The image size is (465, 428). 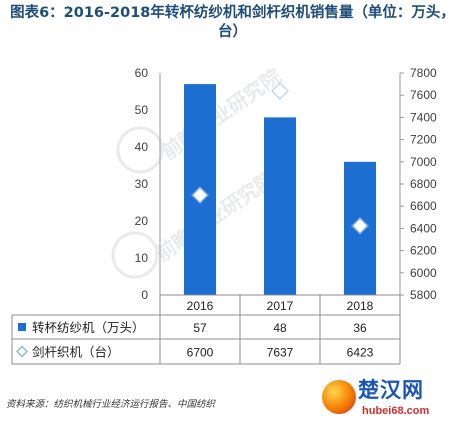 I want to click on y-left-tick-label: 50, so click(x=142, y=110).